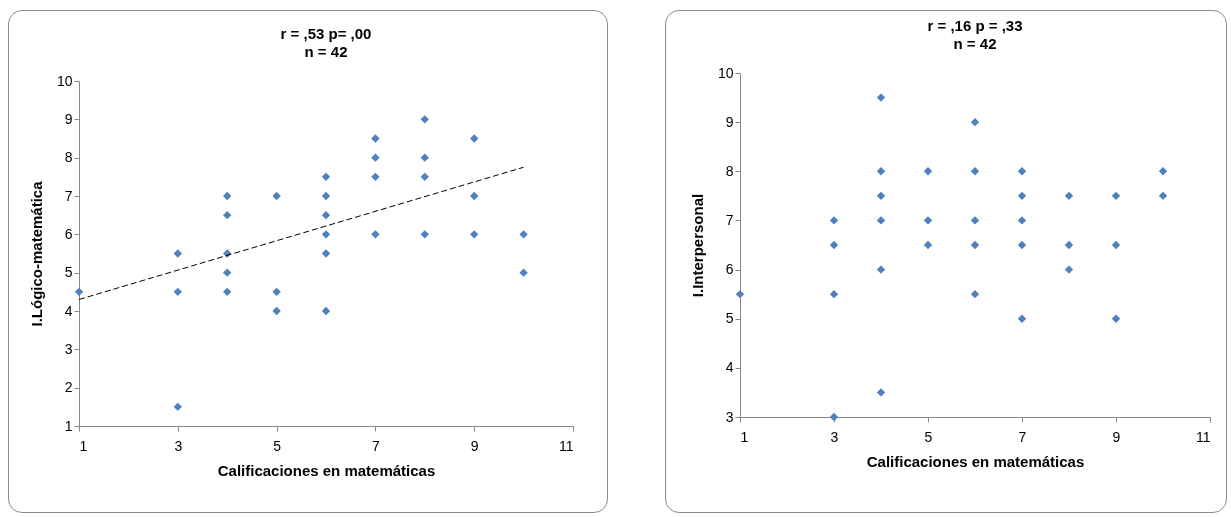  What do you see at coordinates (36, 253) in the screenshot?
I see `y-axis-title: I.Lógico-matemática` at bounding box center [36, 253].